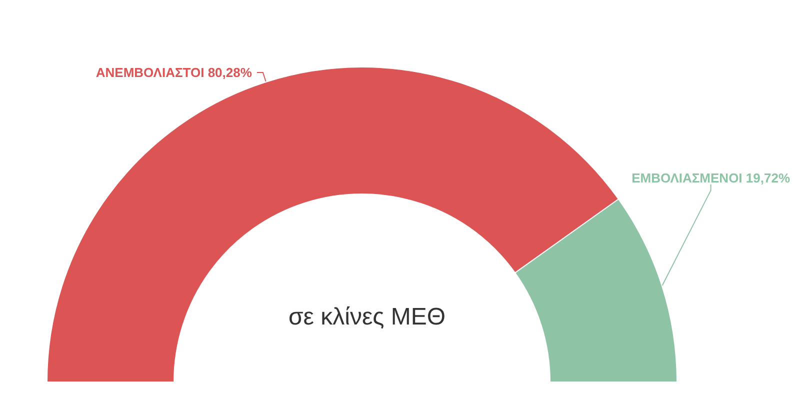 The image size is (796, 398). Describe the element at coordinates (711, 178) in the screenshot. I see `slice-label: ΕΜΒΟΛΙΑΣΜΕΝΟΙ 19,72%` at that location.